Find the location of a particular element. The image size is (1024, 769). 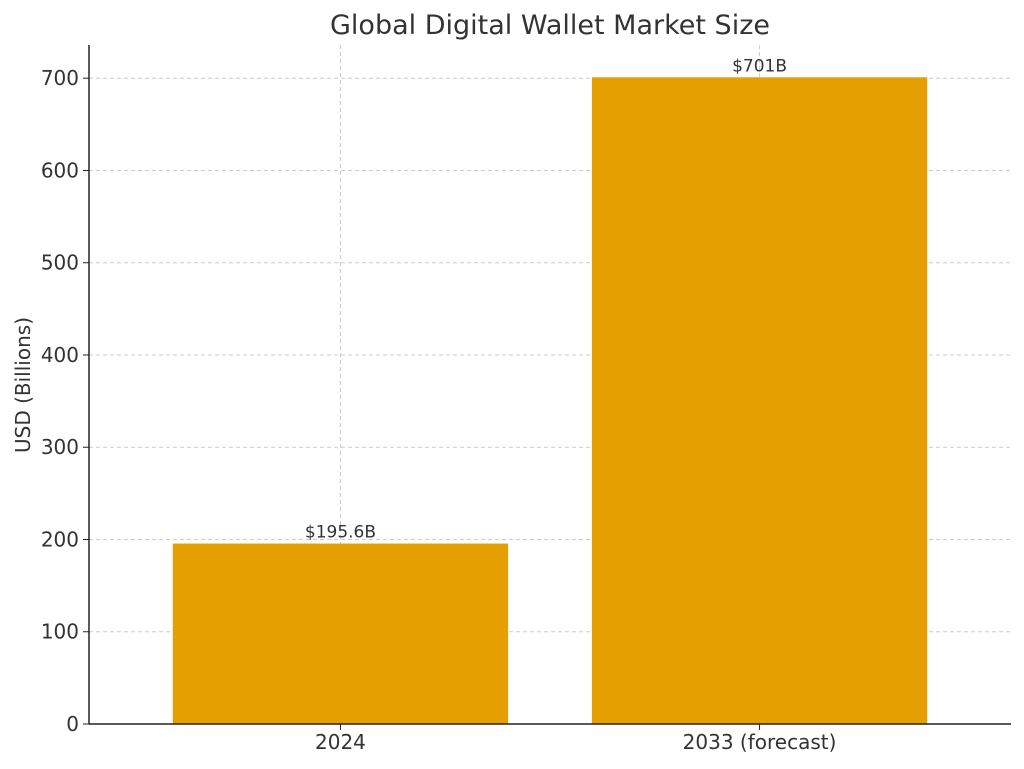

bar-data-label: $195.6B is located at coordinates (340, 533).